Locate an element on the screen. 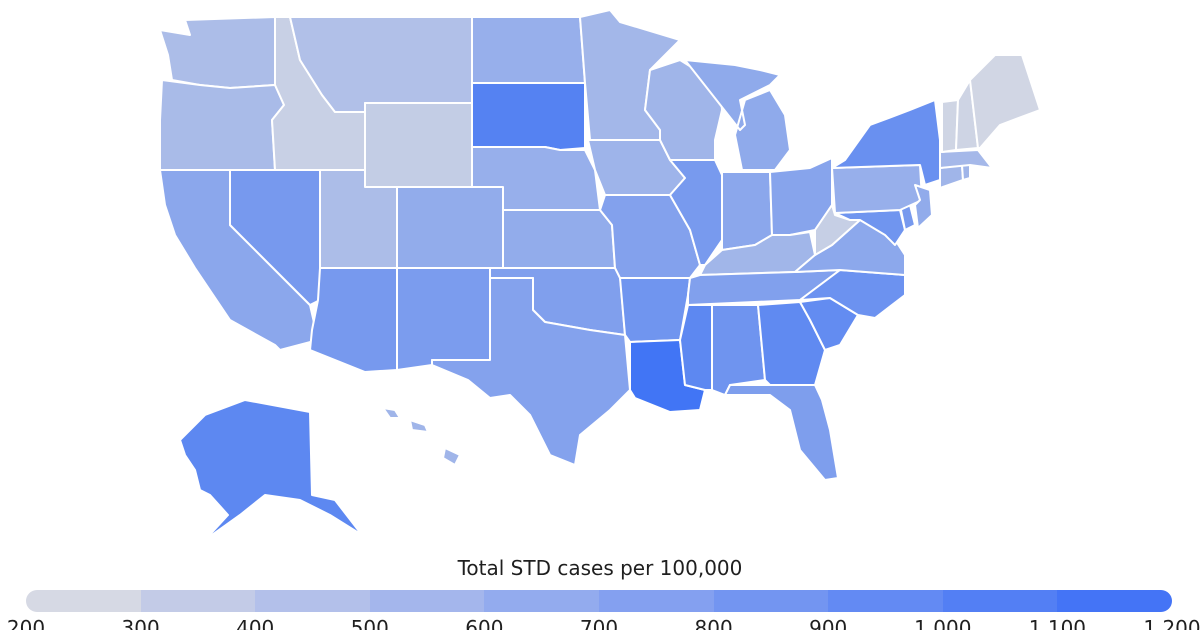 The image size is (1200, 630). legend-tick-label: 700 is located at coordinates (599, 623).